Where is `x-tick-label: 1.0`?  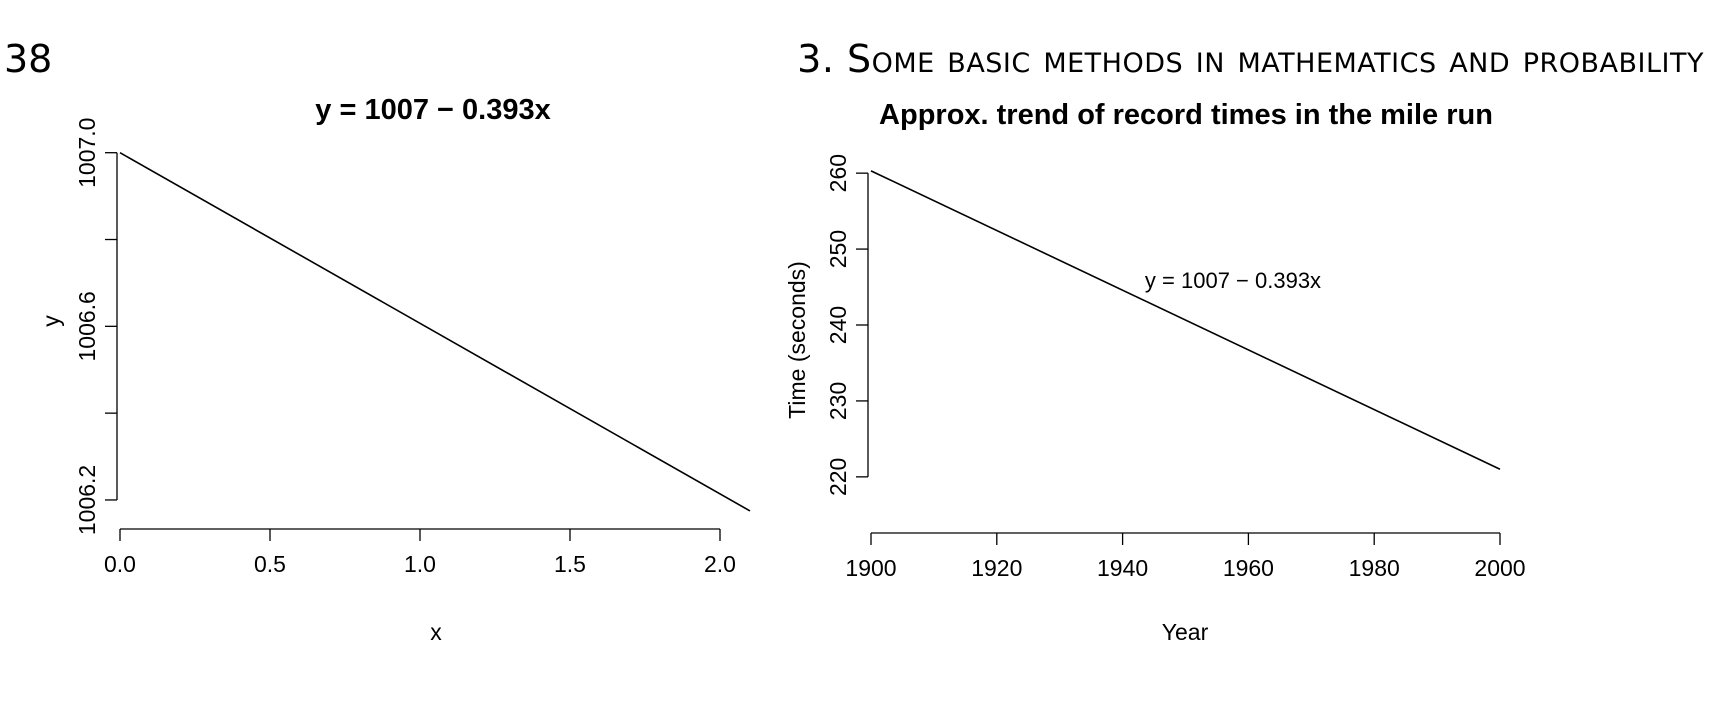
x-tick-label: 1.0 is located at coordinates (420, 564).